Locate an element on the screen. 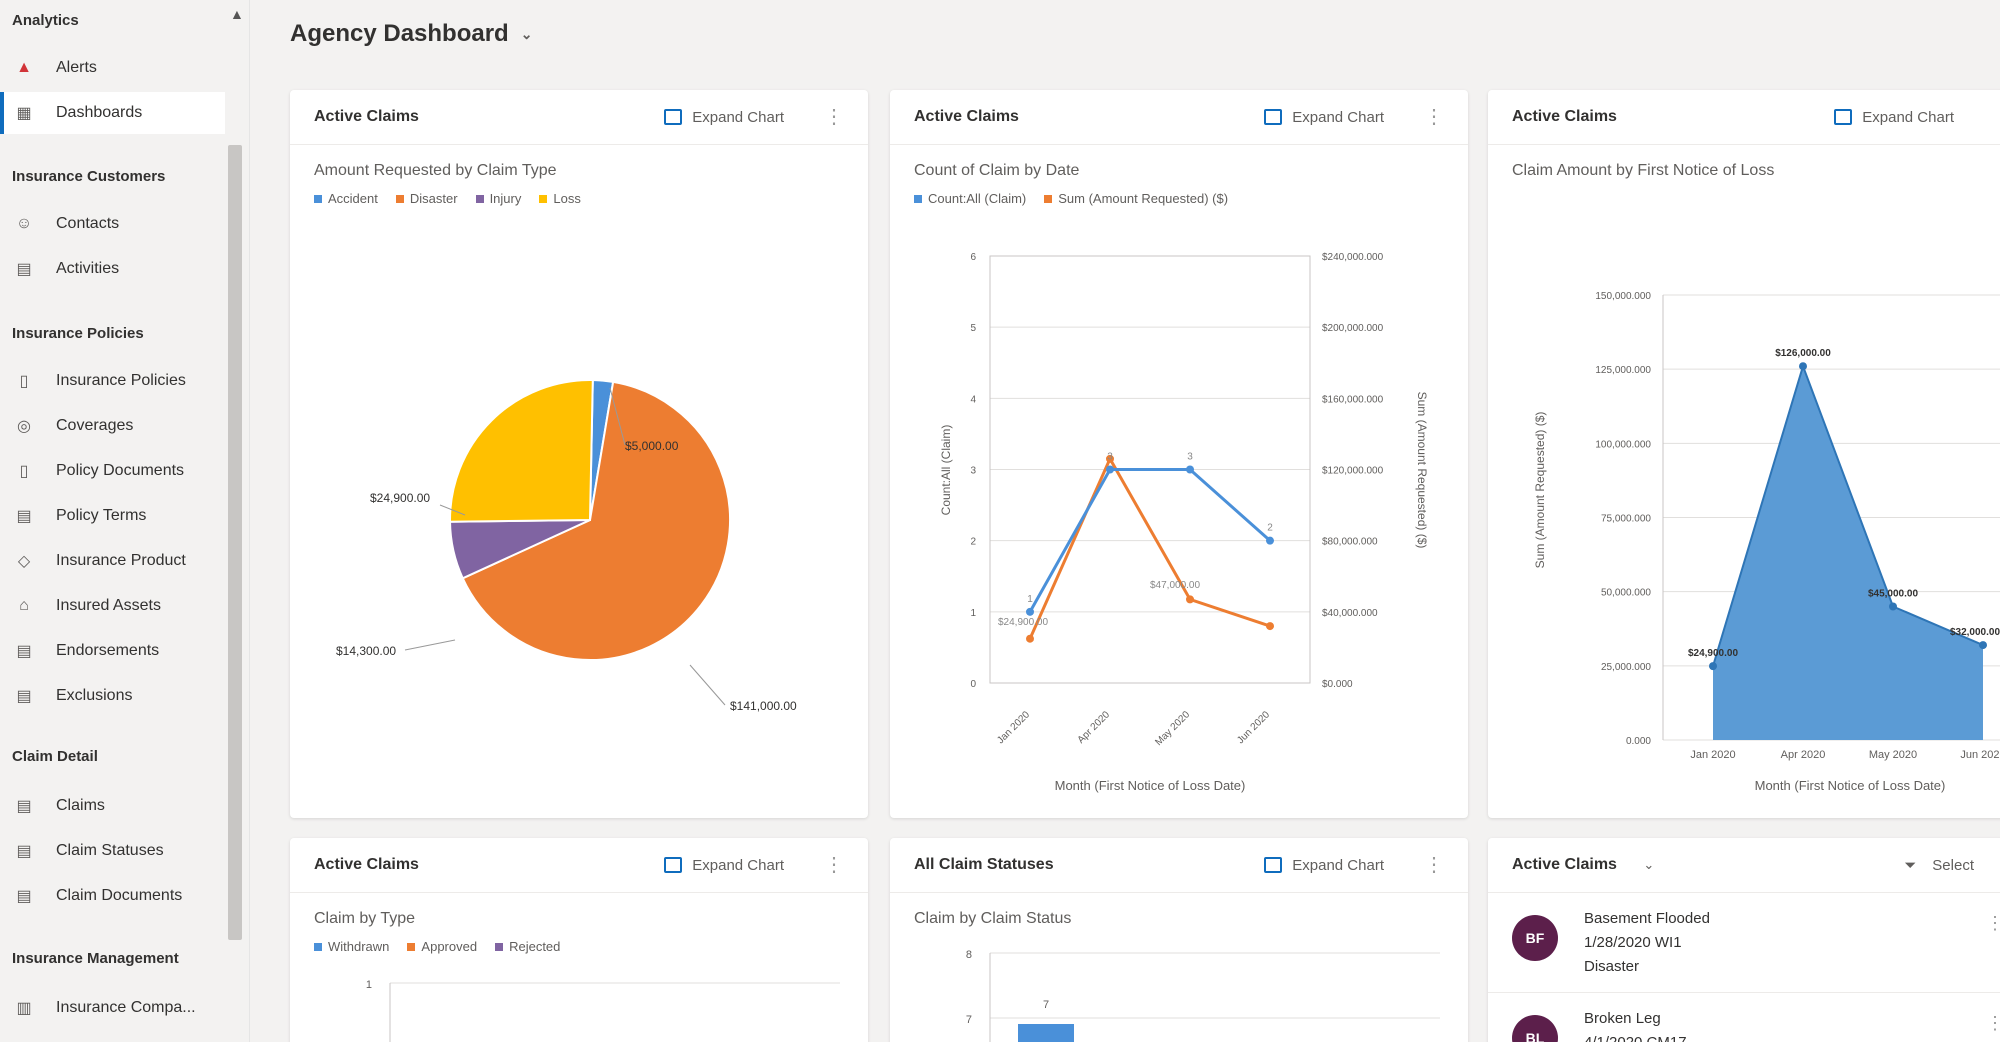 The image size is (2000, 1042). claim-date: 1/28/2020 WI1 is located at coordinates (1633, 942).